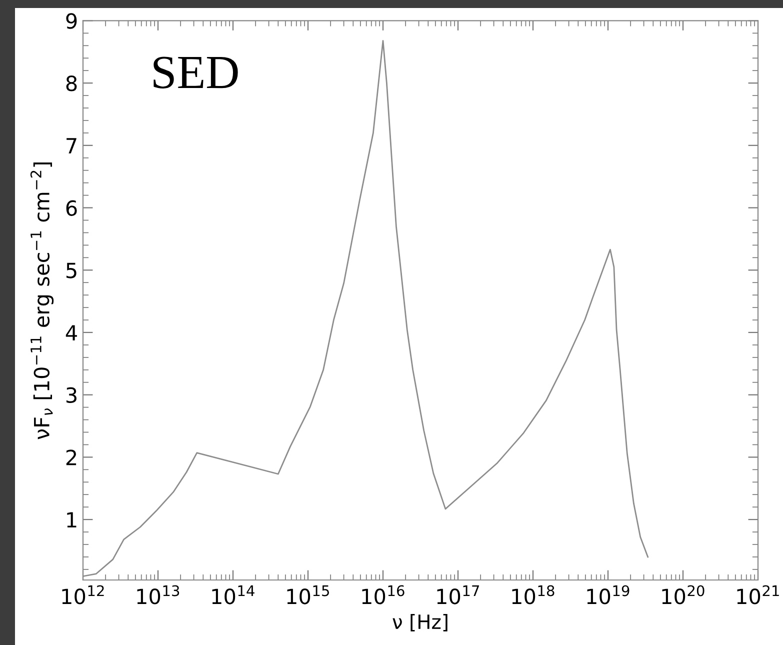 The height and width of the screenshot is (645, 783). Describe the element at coordinates (71, 208) in the screenshot. I see `y-tick-label: 6` at that location.